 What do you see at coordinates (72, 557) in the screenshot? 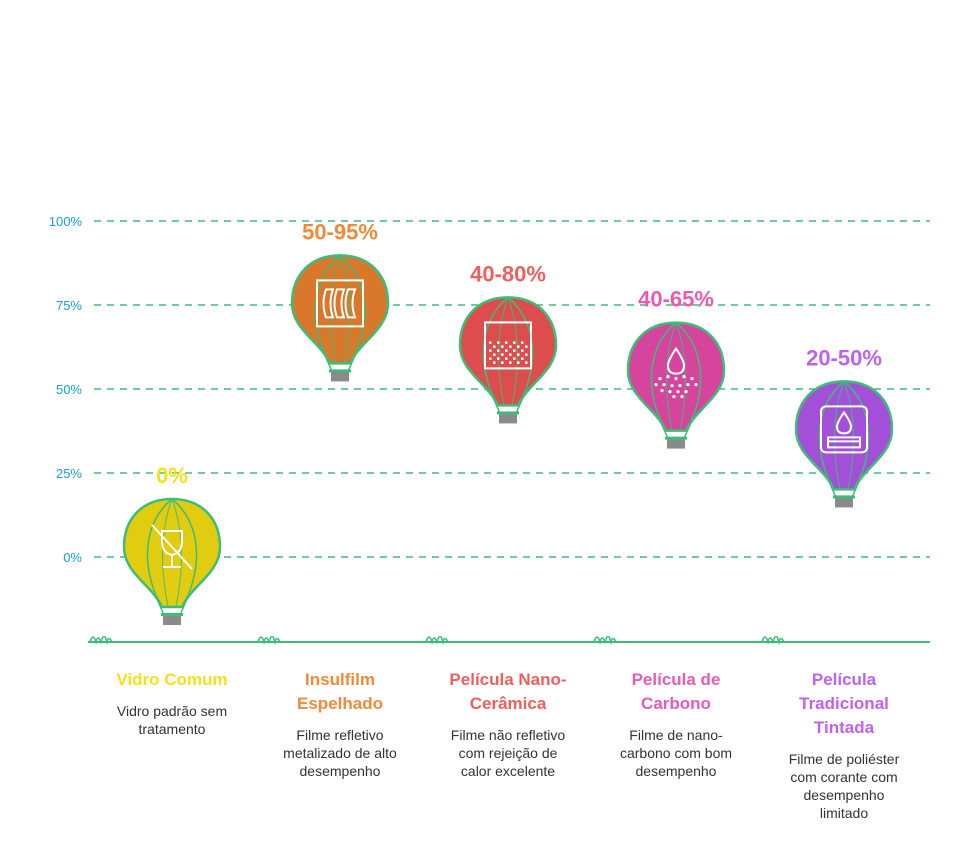
I see `y-tick-label: 0%` at bounding box center [72, 557].